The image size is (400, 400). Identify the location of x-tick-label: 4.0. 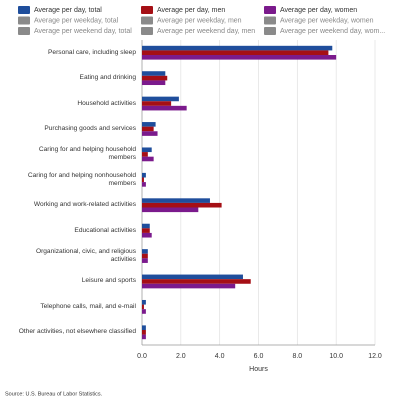
(220, 356).